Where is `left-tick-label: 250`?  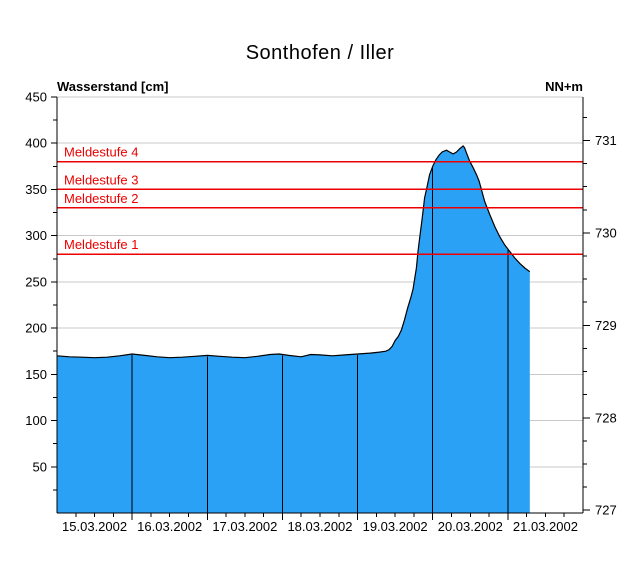
left-tick-label: 250 is located at coordinates (36, 281).